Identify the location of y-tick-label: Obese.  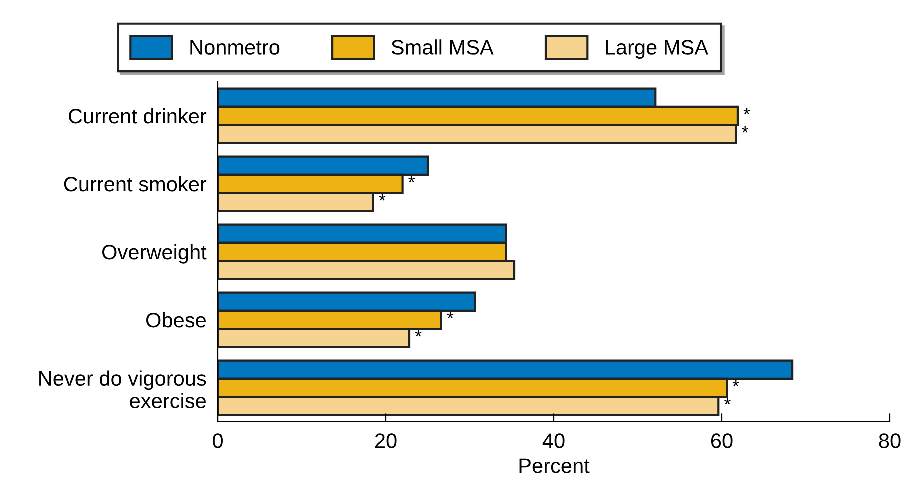
(176, 320).